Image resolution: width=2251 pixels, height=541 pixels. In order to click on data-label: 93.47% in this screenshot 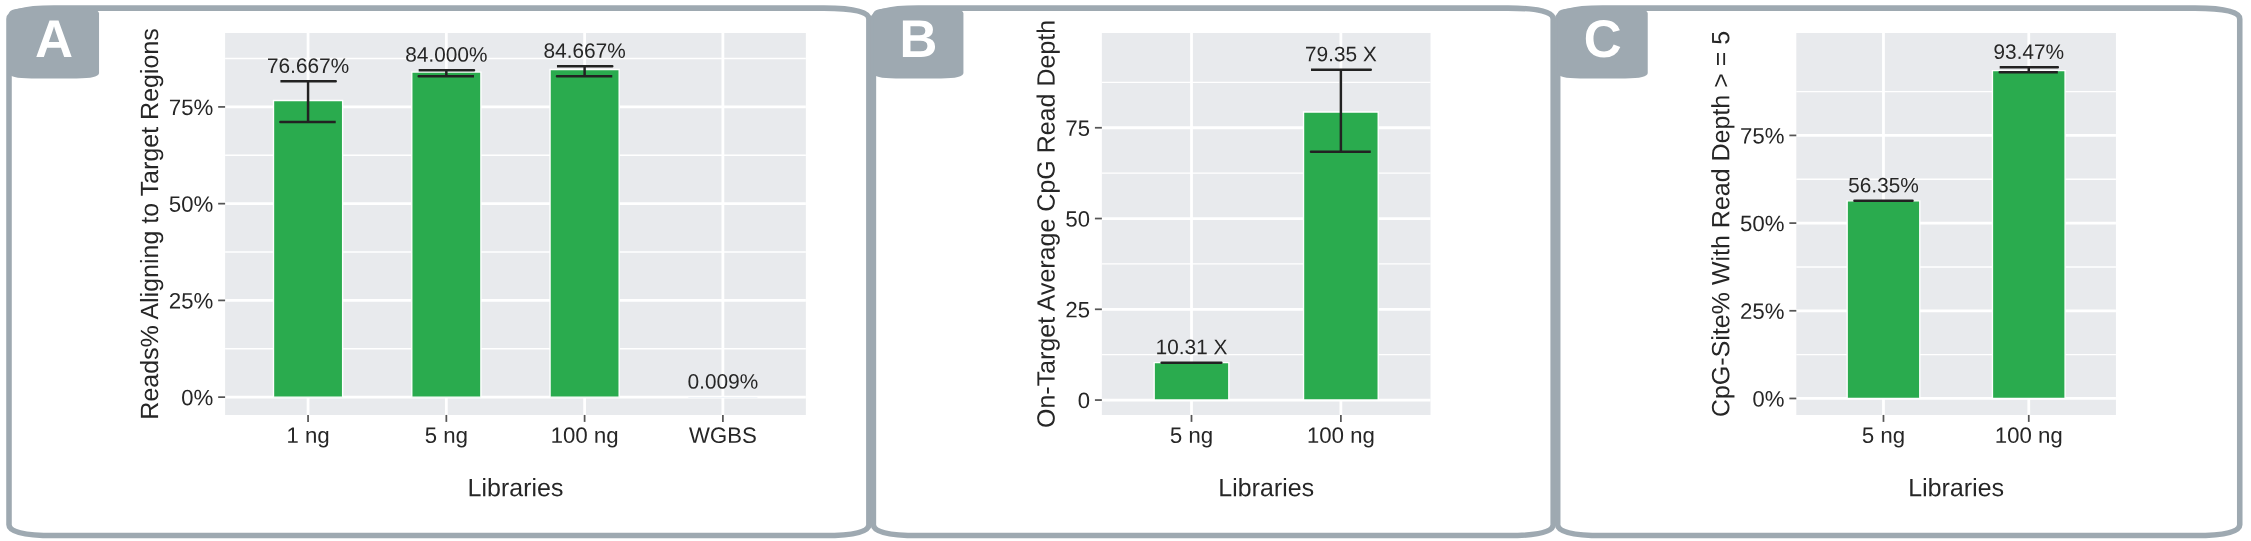, I will do `click(2029, 52)`.